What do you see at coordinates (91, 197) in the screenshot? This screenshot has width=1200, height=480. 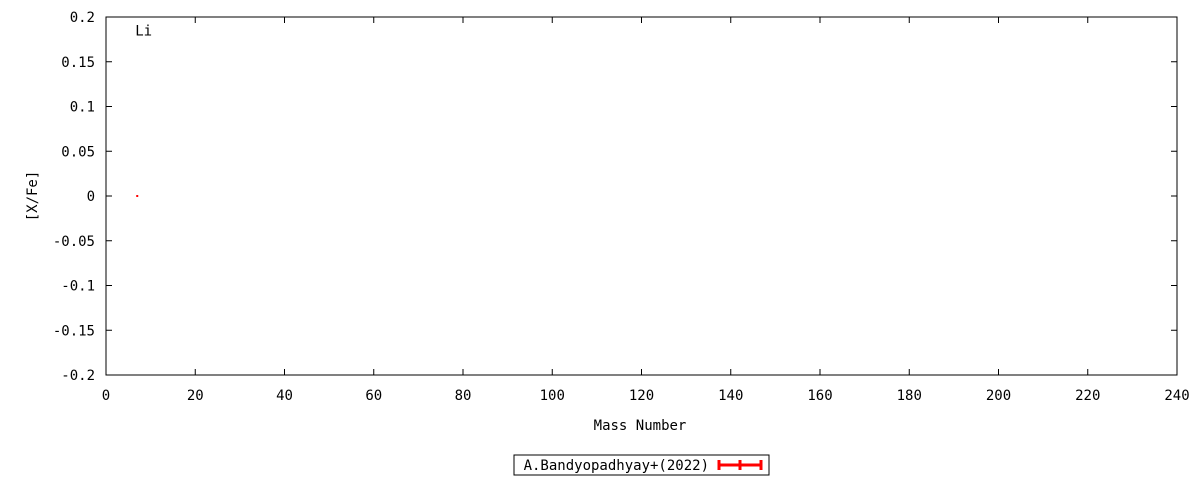 I see `y-tick-label: 0` at bounding box center [91, 197].